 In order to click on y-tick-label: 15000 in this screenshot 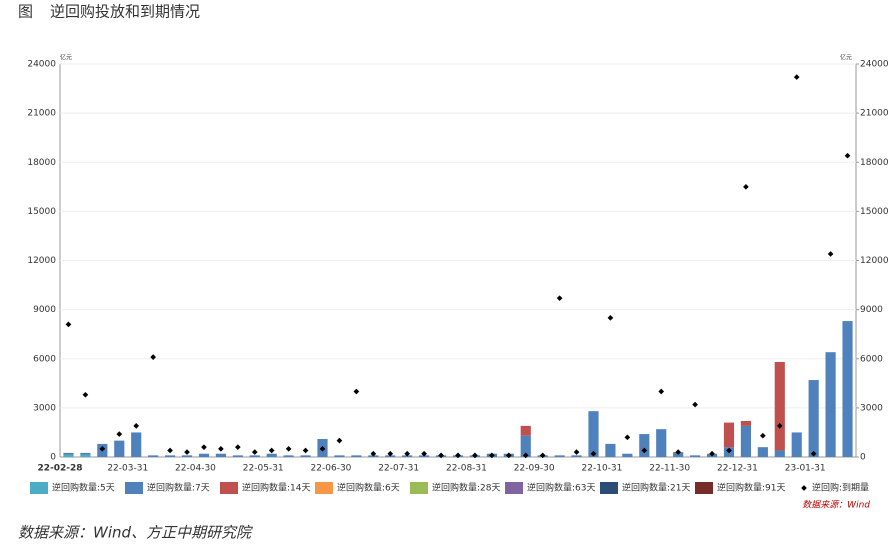, I will do `click(41, 212)`.